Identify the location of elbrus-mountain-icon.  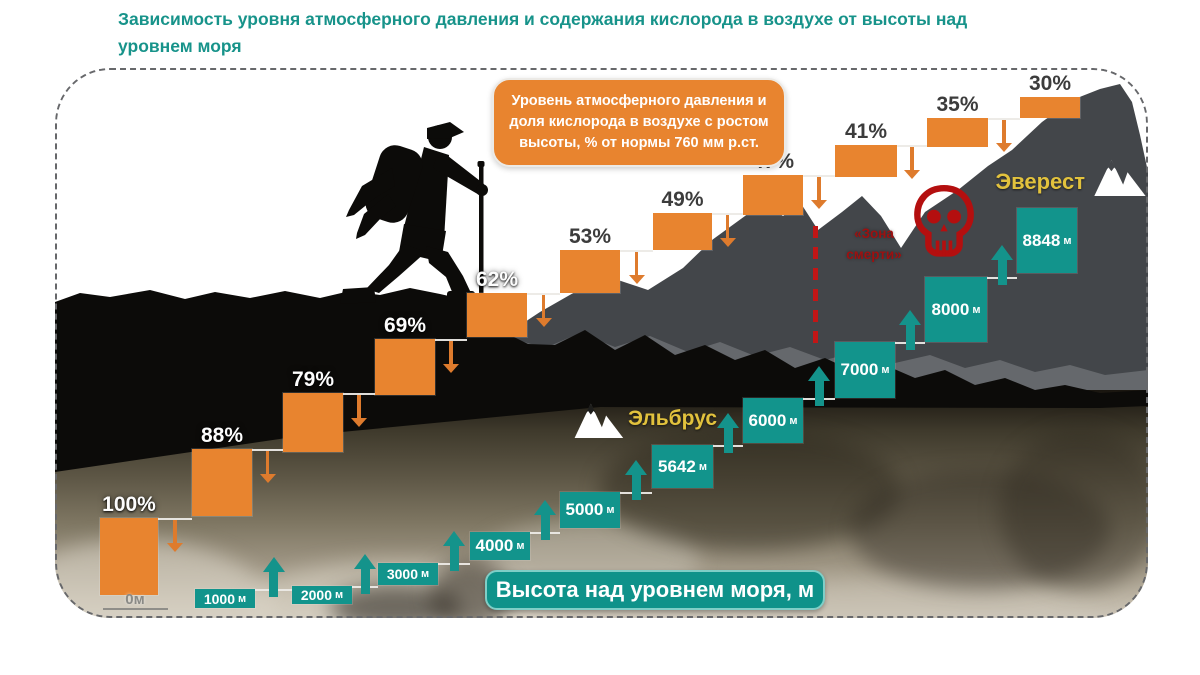
(599, 420).